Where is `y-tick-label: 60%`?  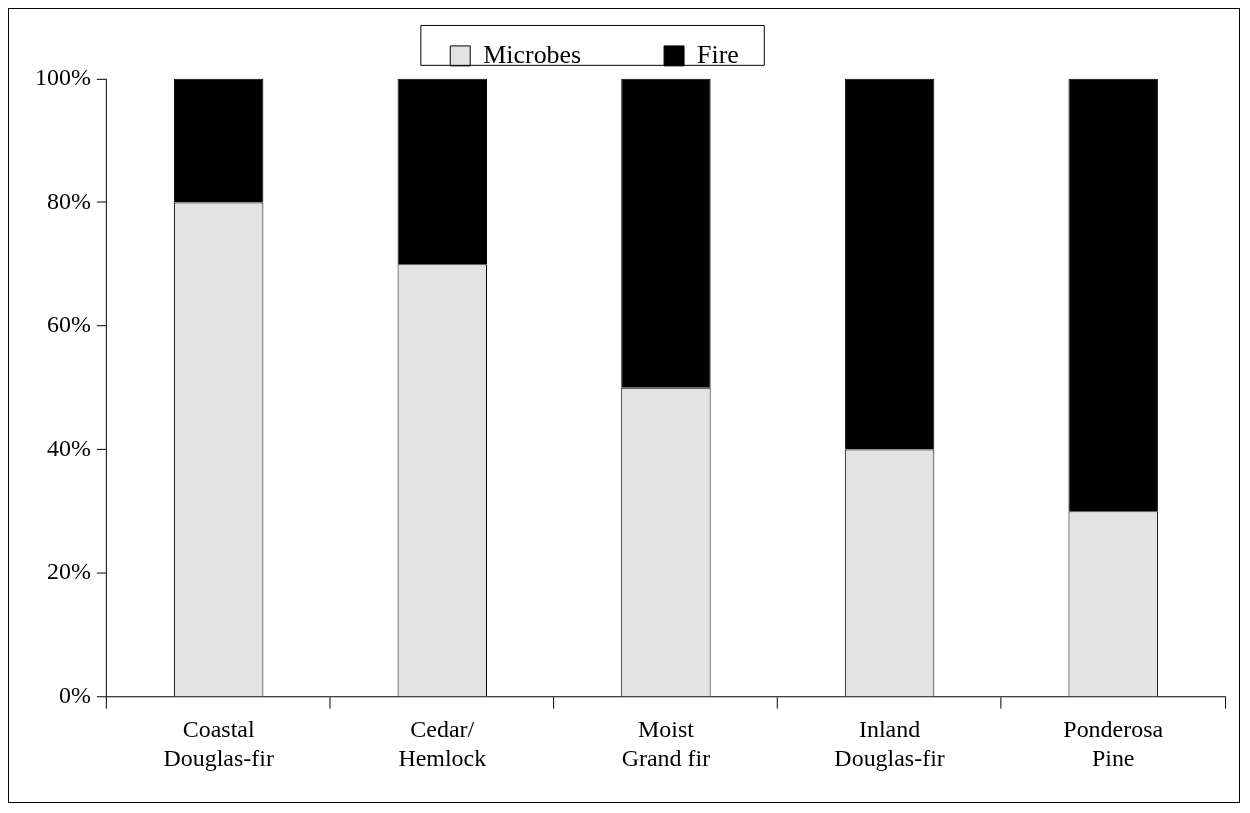
y-tick-label: 60% is located at coordinates (68, 324).